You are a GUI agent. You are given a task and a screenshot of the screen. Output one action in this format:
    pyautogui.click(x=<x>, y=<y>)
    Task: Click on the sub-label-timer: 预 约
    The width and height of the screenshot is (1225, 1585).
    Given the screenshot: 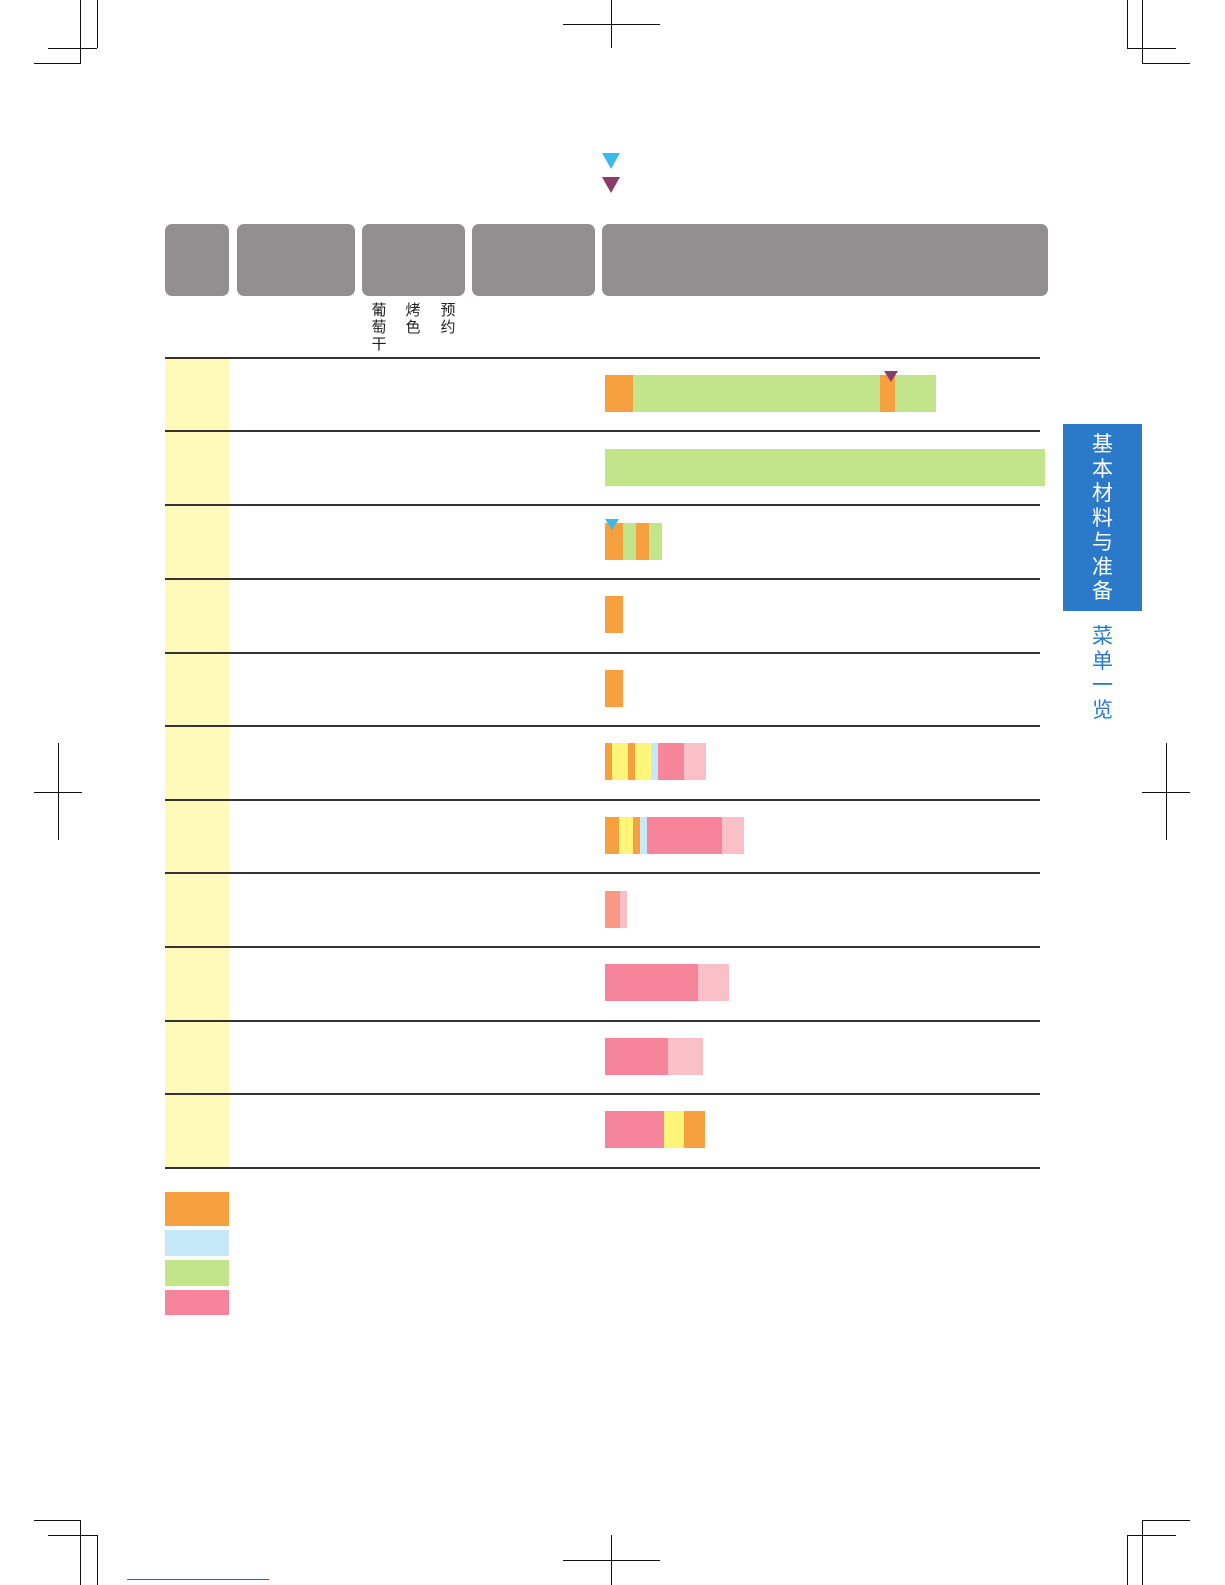 What is the action you would take?
    pyautogui.click(x=448, y=318)
    